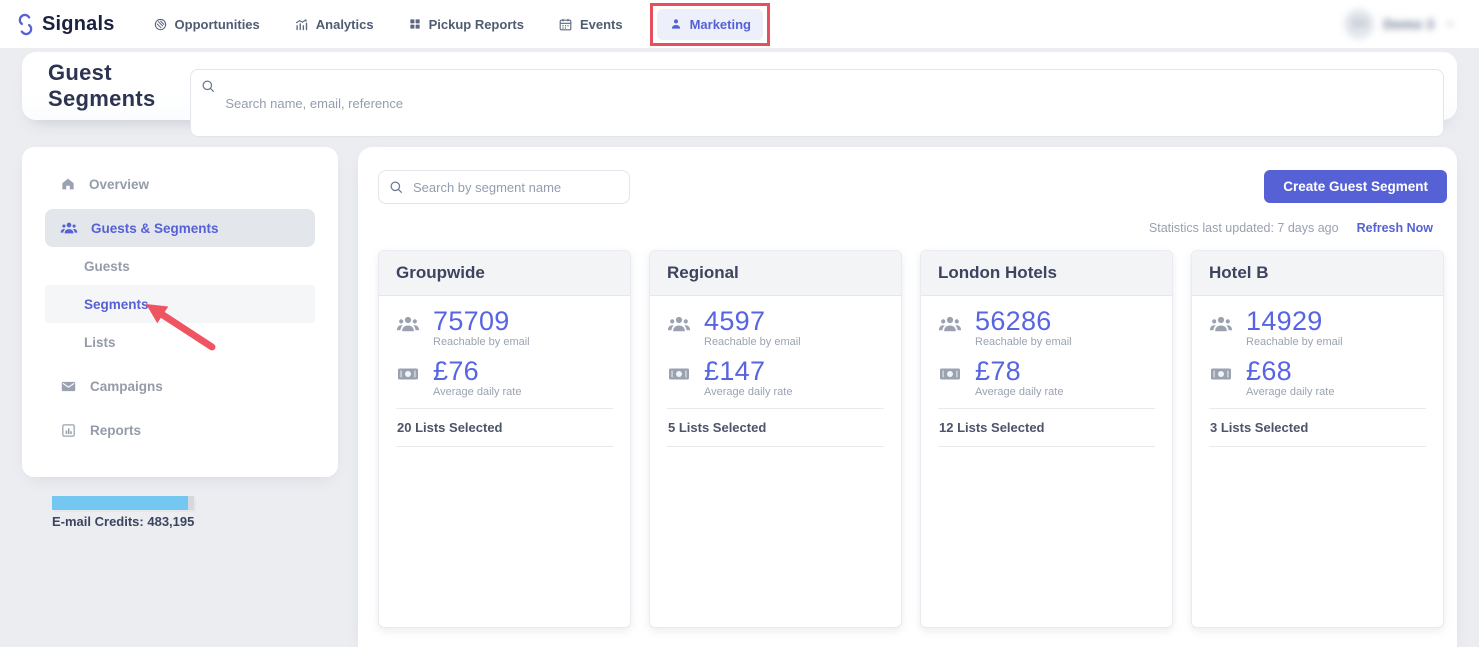 Image resolution: width=1479 pixels, height=647 pixels. What do you see at coordinates (68, 386) in the screenshot?
I see `envelope-icon` at bounding box center [68, 386].